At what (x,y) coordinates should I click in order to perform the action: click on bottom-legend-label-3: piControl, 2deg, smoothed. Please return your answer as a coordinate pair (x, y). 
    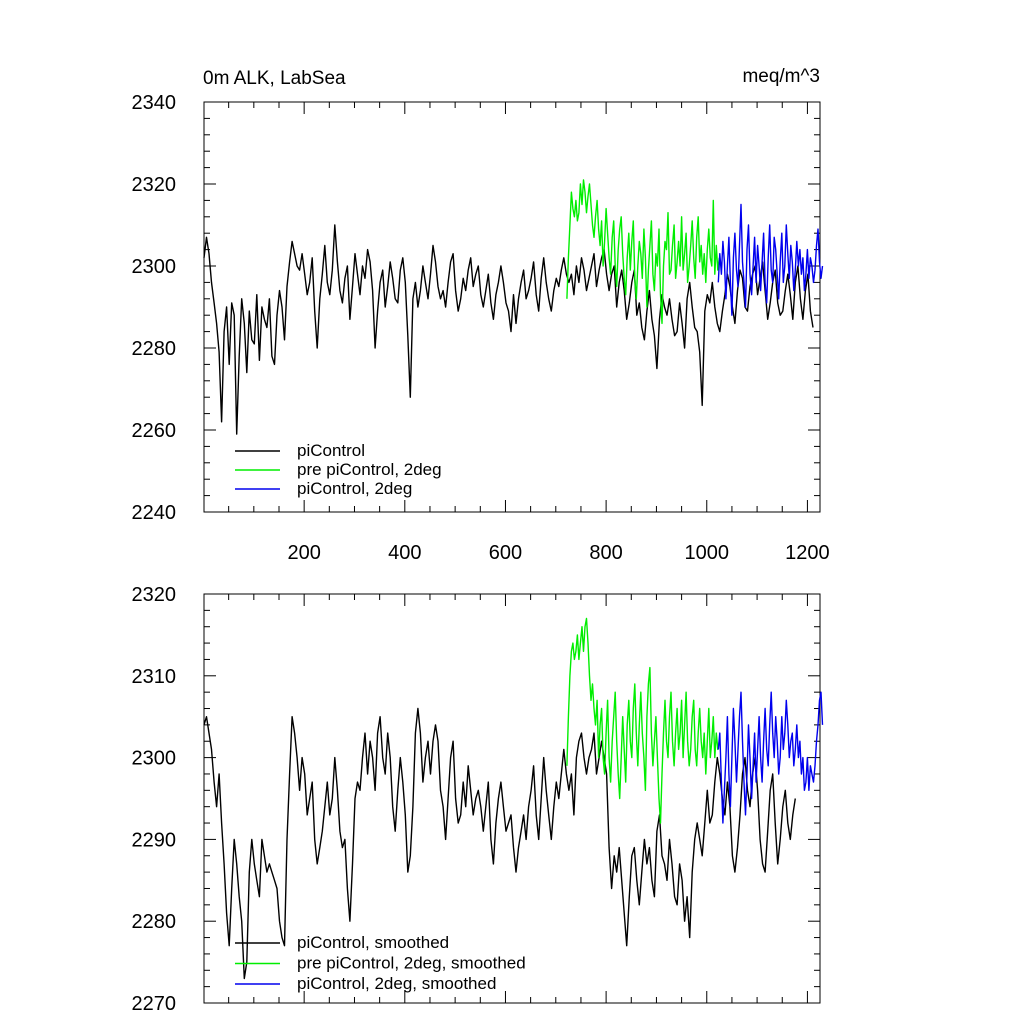
    Looking at the image, I should click on (396, 983).